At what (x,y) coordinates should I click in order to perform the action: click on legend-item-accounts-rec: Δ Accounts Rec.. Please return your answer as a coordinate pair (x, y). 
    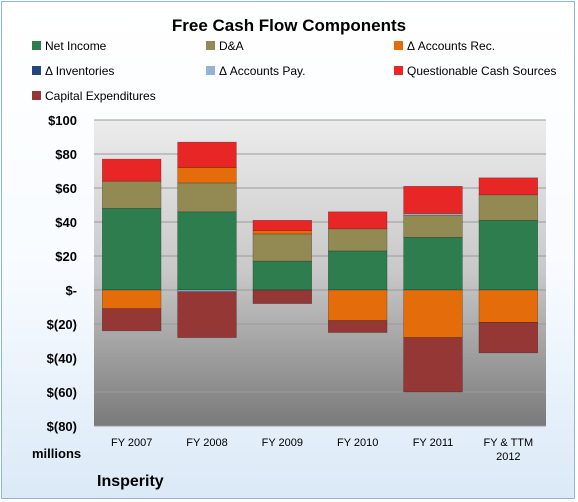
    Looking at the image, I should click on (444, 46).